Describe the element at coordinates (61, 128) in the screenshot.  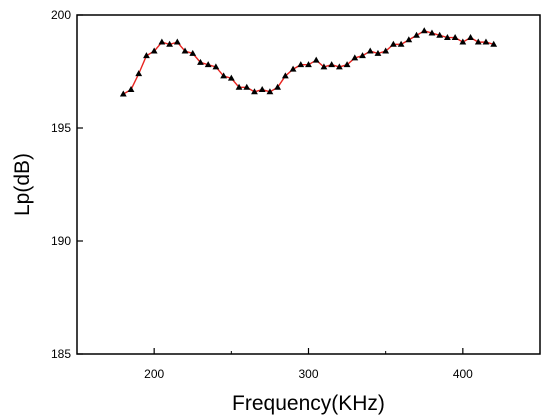
I see `y-tick-label: 195` at that location.